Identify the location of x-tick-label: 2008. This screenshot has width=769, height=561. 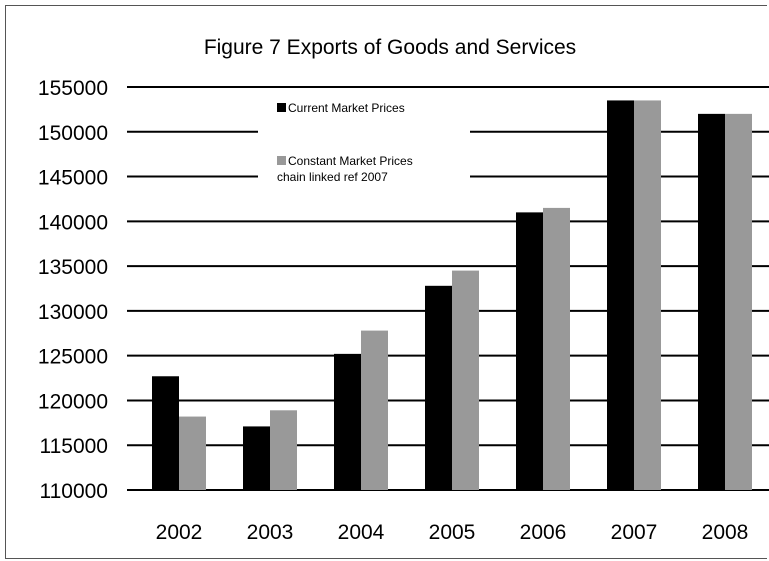
(725, 532).